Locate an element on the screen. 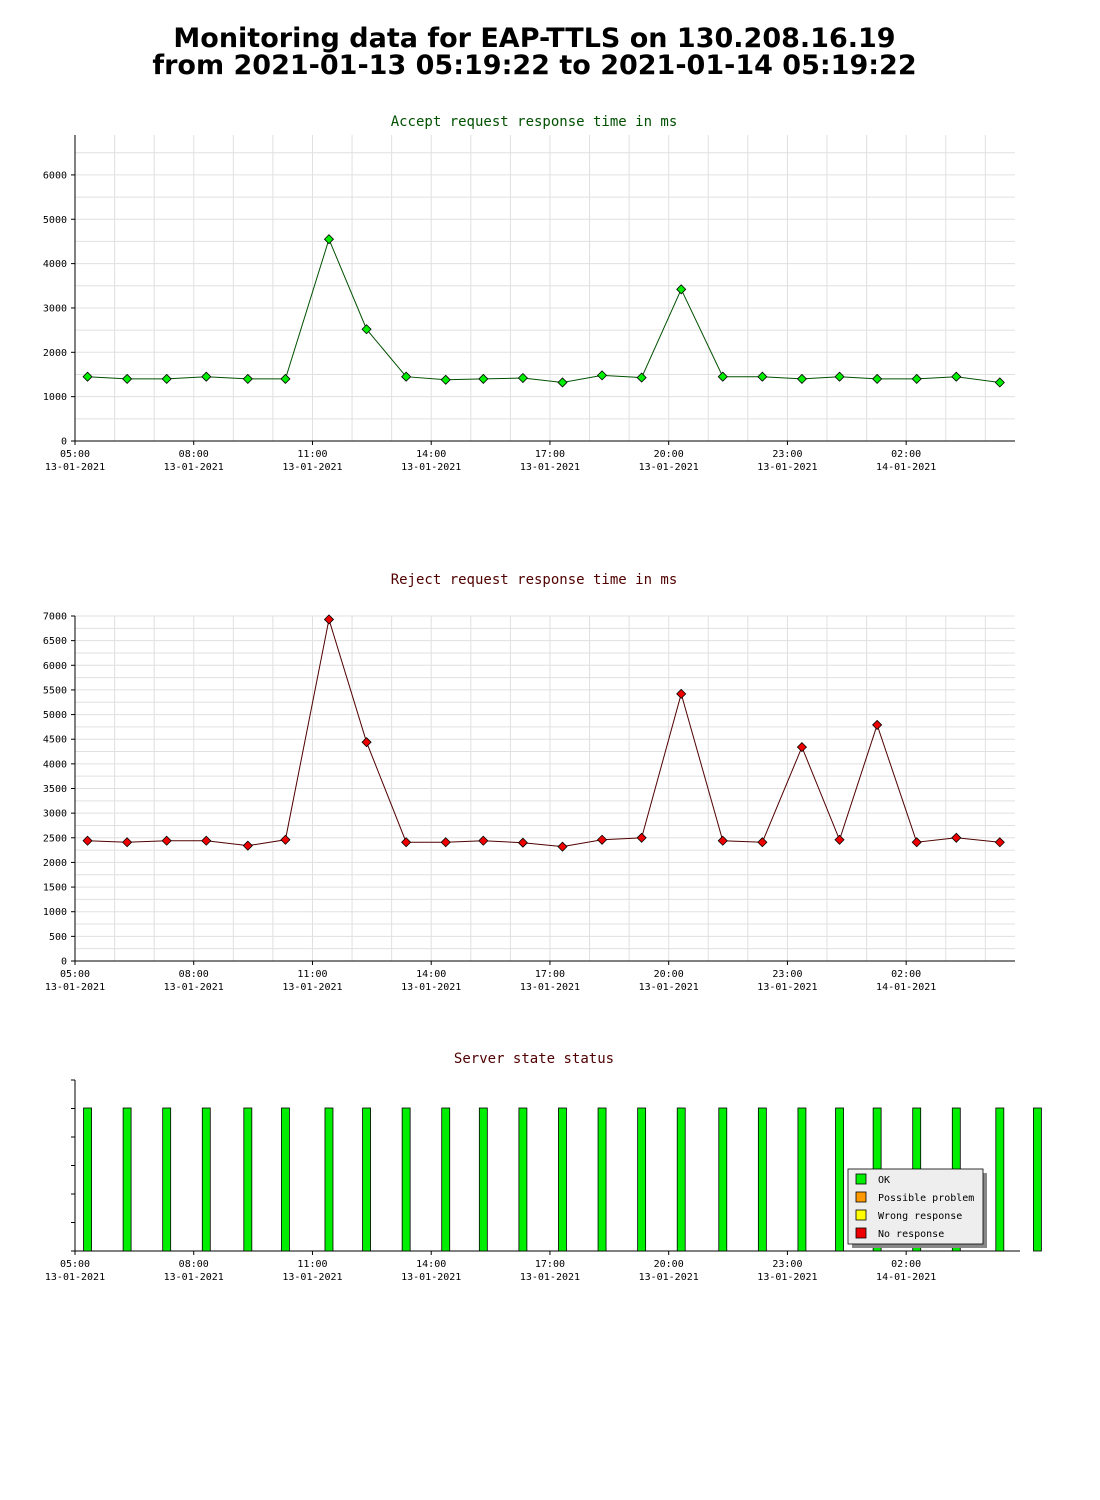 Image resolution: width=1100 pixels, height=1500 pixels. y-tick-label-14: 7000 is located at coordinates (55, 617).